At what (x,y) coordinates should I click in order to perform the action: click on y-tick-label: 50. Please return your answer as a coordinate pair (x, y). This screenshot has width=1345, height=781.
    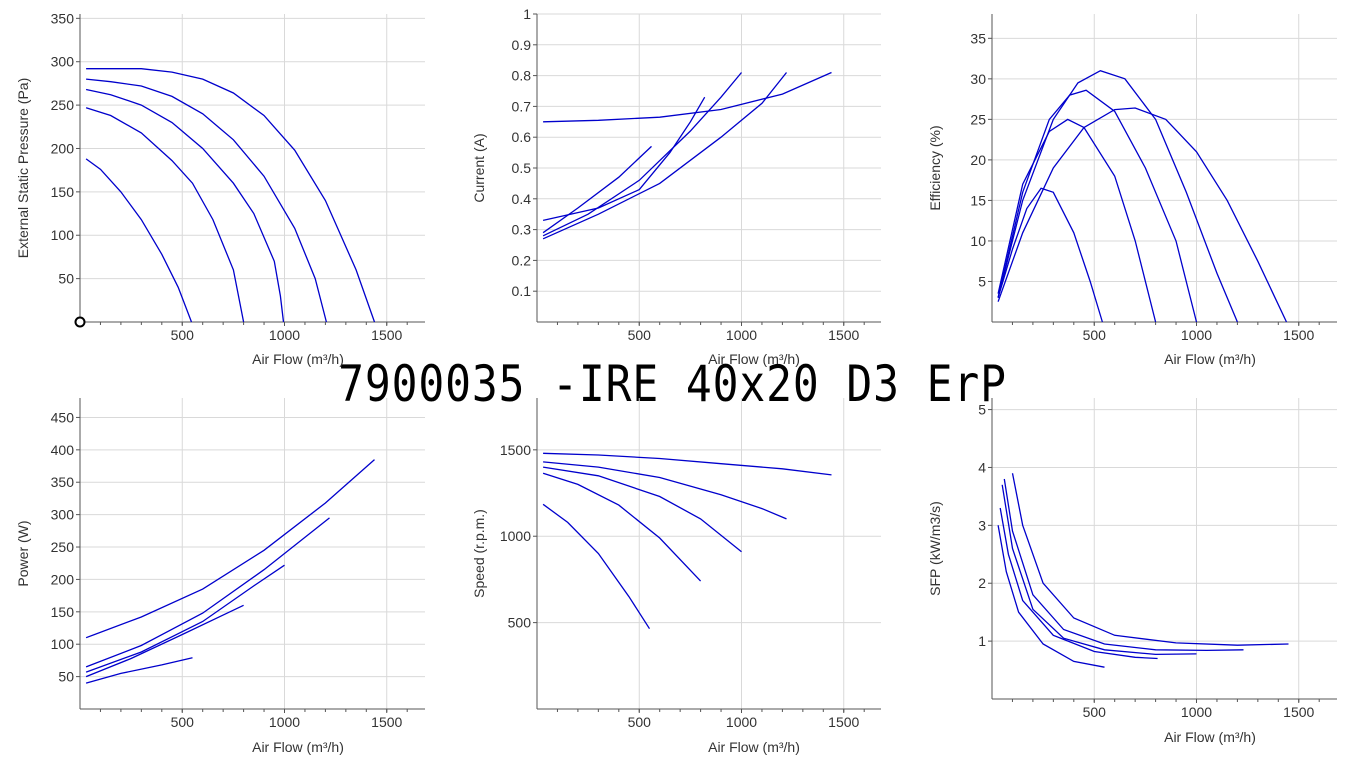
    Looking at the image, I should click on (66, 677).